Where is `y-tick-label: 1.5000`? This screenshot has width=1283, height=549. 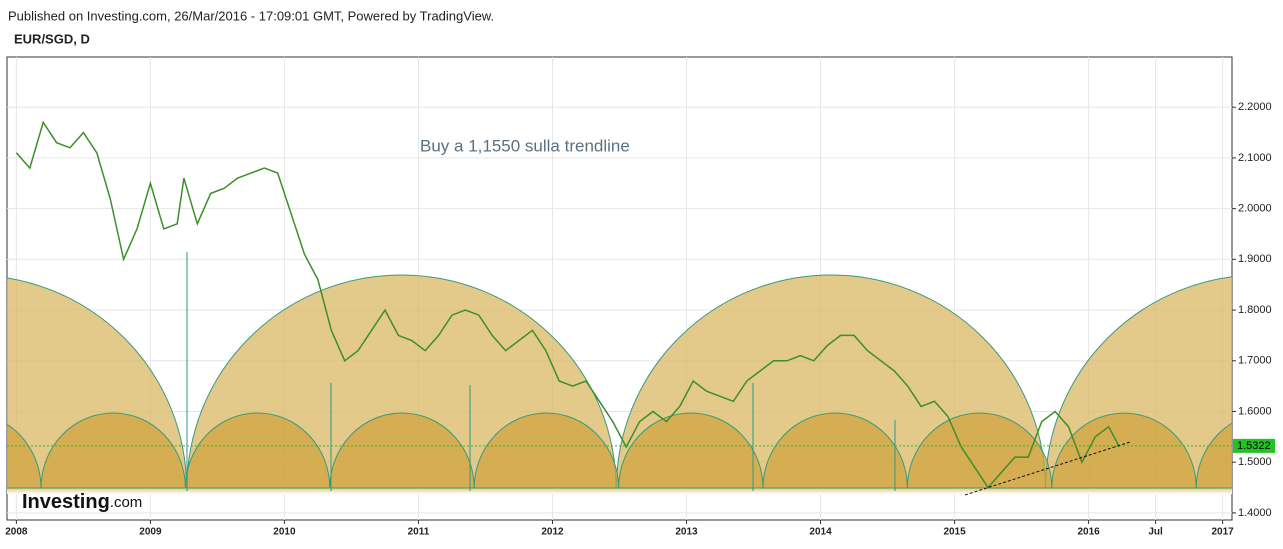
y-tick-label: 1.5000 is located at coordinates (1255, 462).